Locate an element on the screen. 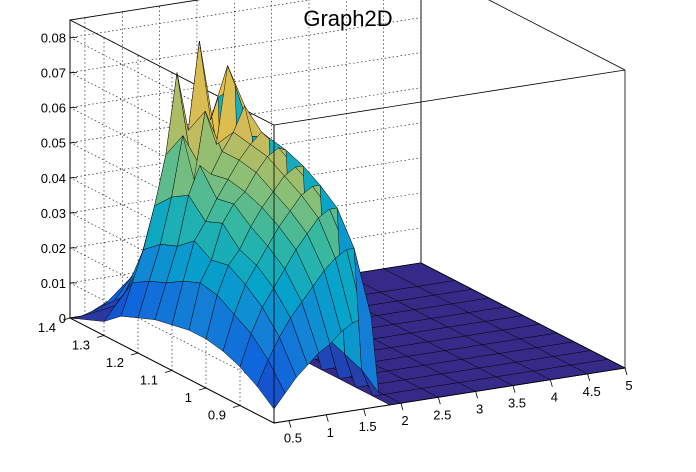  x-tick-label: 3 is located at coordinates (479, 408).